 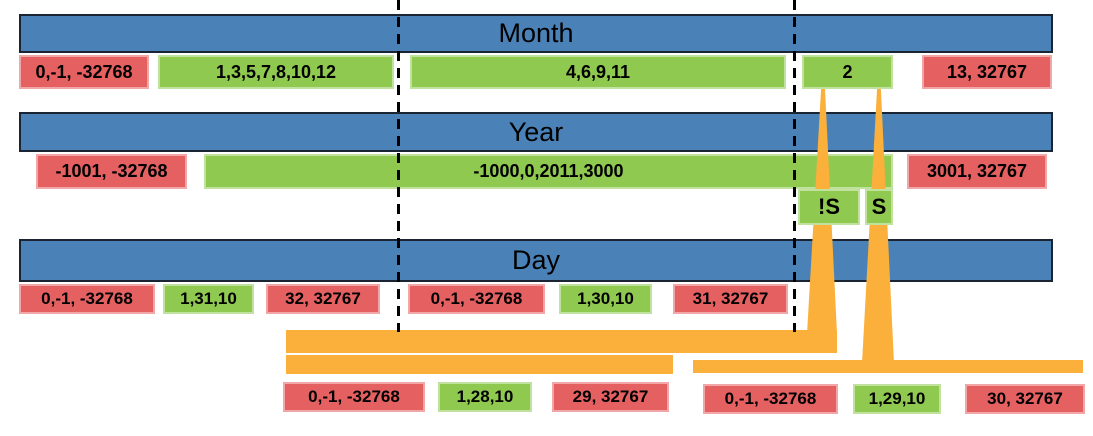 What do you see at coordinates (605, 299) in the screenshot?
I see `day-partition-valid-30: 1,30,10` at bounding box center [605, 299].